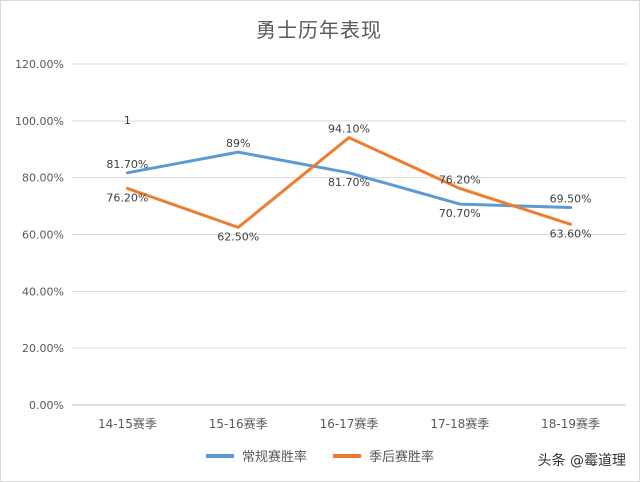  What do you see at coordinates (127, 120) in the screenshot?
I see `annotation-label: 1` at bounding box center [127, 120].